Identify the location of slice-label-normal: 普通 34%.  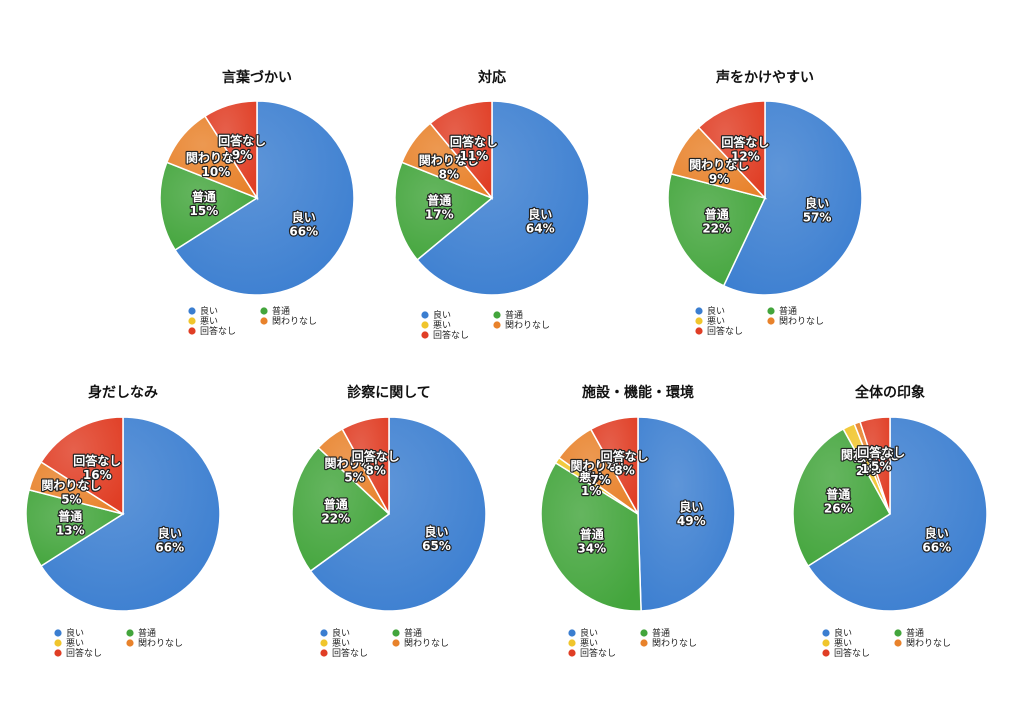
(591, 541).